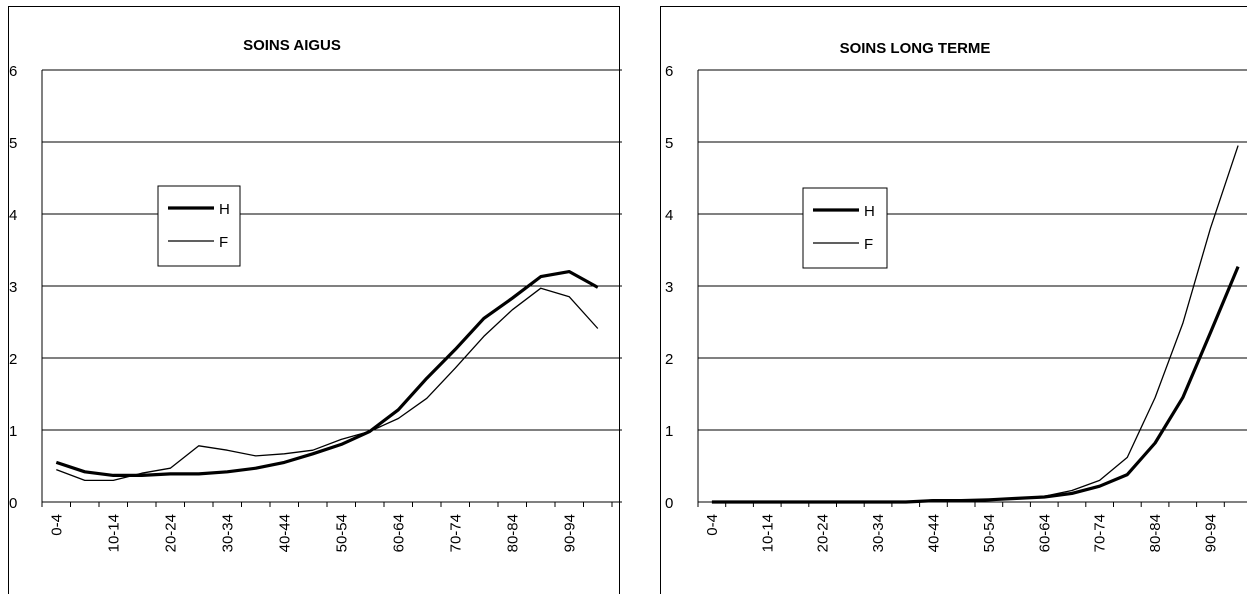  I want to click on chart-title: SOINS AIGUS, so click(292, 45).